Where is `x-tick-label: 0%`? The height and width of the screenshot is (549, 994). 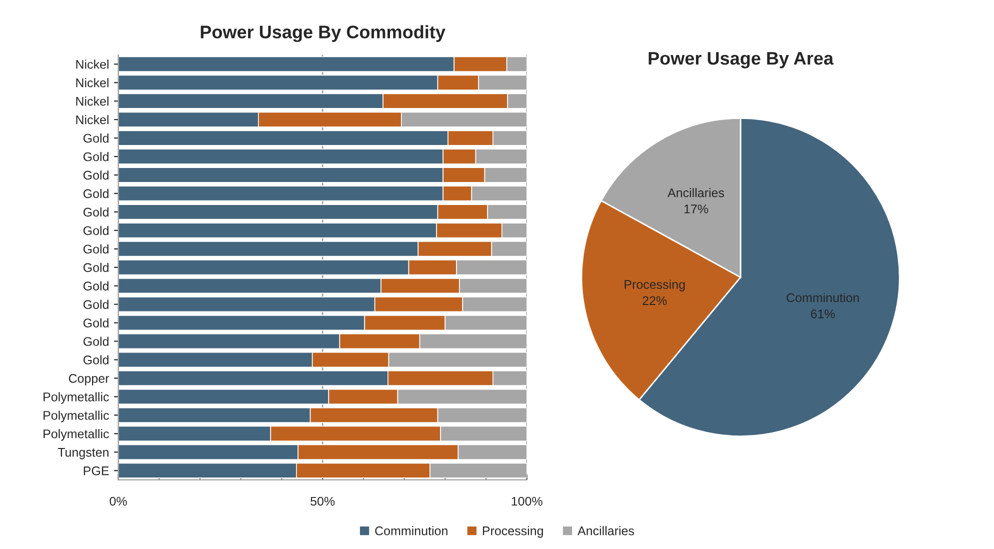 x-tick-label: 0% is located at coordinates (118, 501).